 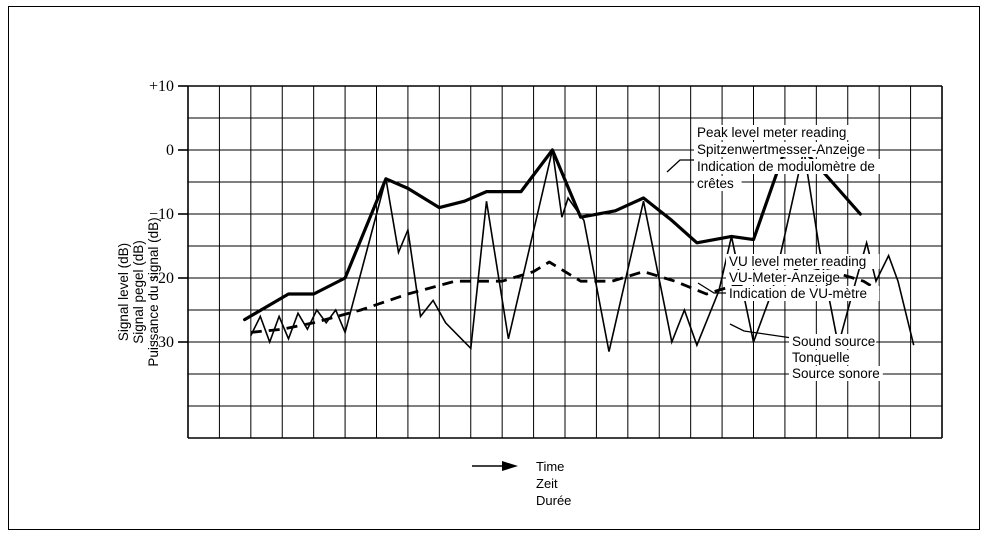 I want to click on x-axis-label: Time Zeit Durée, so click(x=521, y=483).